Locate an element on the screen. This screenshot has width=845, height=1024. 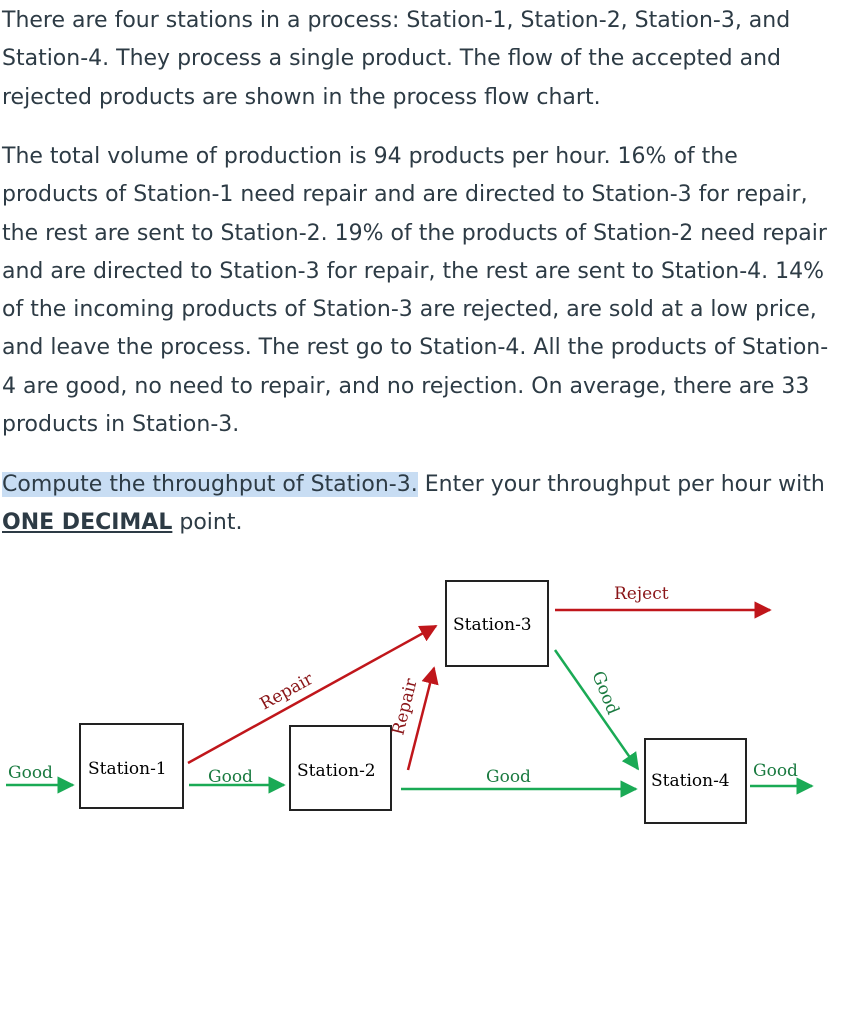
good-3-4-arrow is located at coordinates (596, 710).